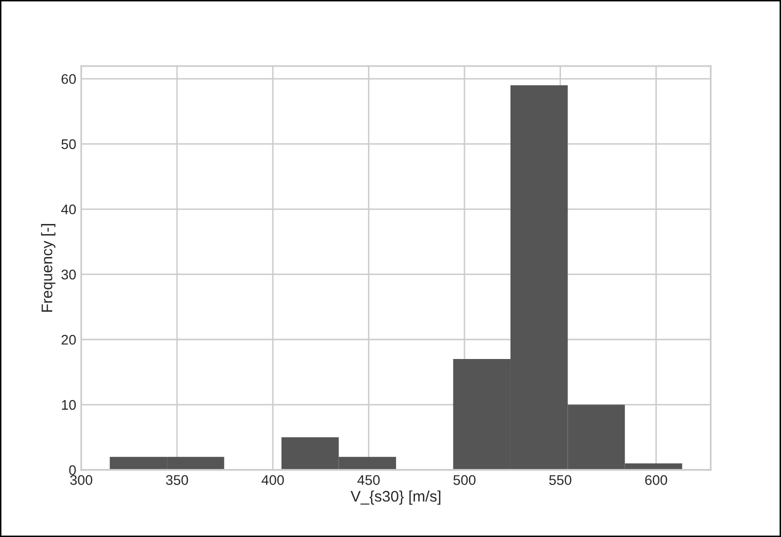 The height and width of the screenshot is (537, 781). I want to click on x-axis-title: V_{s30} [m/s], so click(395, 497).